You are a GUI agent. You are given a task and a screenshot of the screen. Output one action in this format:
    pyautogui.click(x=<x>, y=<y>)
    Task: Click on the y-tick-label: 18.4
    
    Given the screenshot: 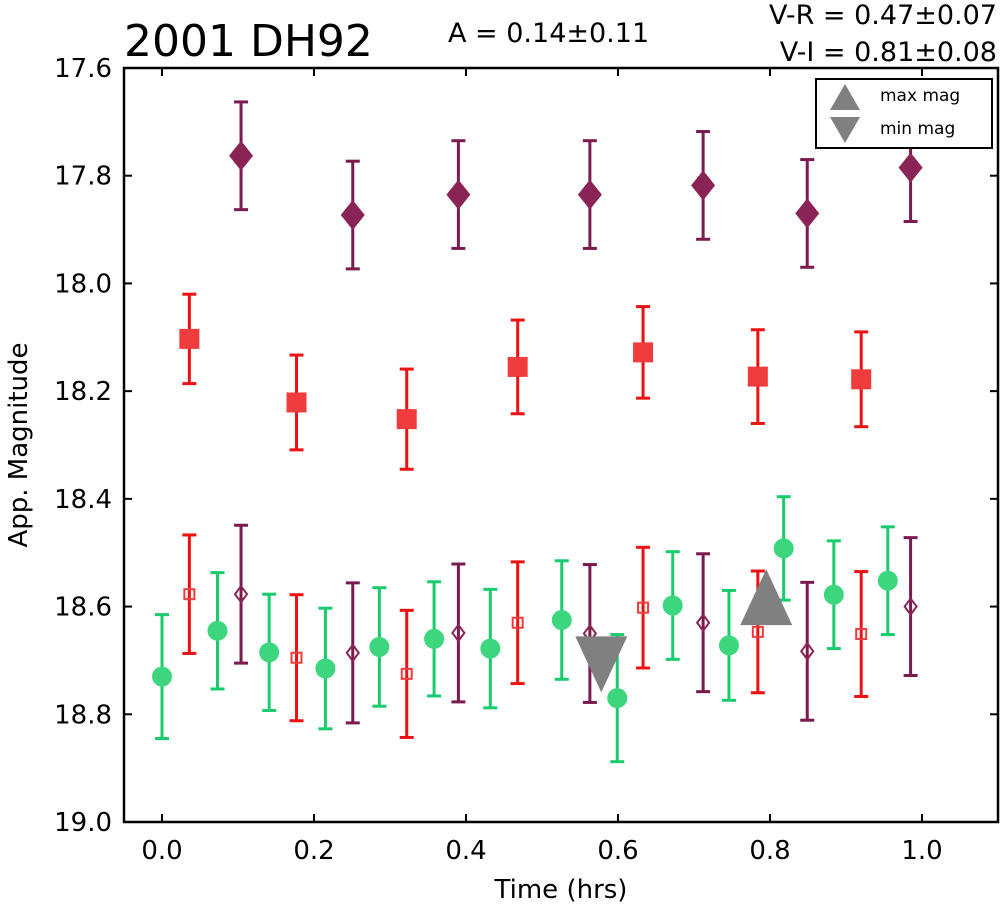 What is the action you would take?
    pyautogui.click(x=83, y=500)
    